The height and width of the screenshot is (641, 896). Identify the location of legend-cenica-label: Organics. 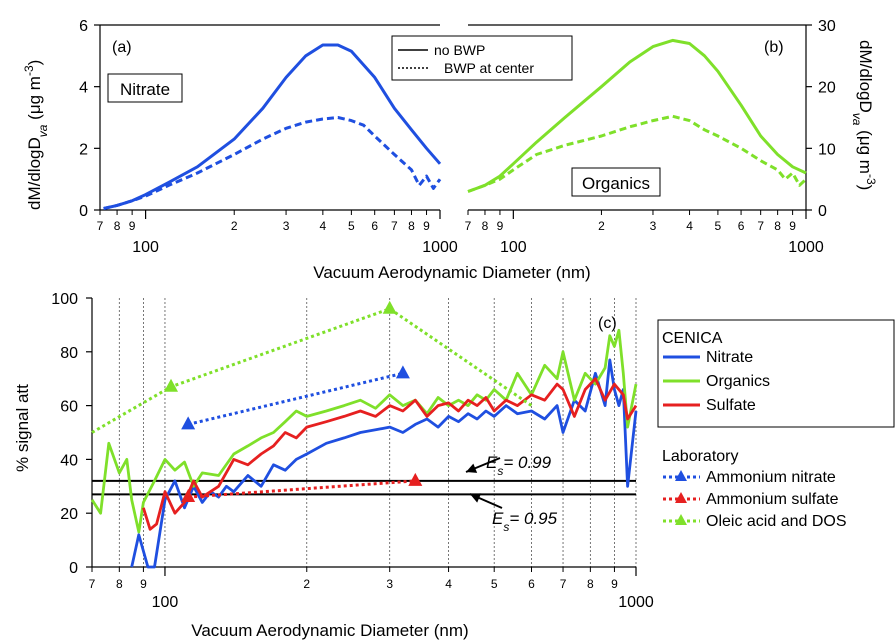
(738, 381).